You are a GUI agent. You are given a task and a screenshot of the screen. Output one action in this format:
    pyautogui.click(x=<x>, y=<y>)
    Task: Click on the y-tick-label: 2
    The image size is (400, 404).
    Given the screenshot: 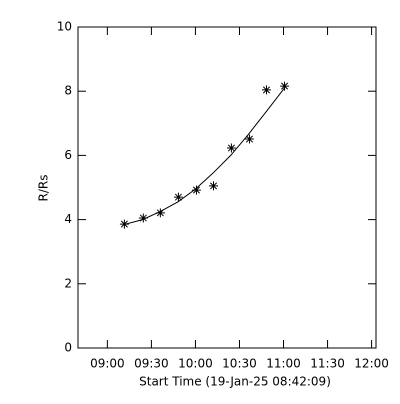 What is the action you would take?
    pyautogui.click(x=68, y=283)
    